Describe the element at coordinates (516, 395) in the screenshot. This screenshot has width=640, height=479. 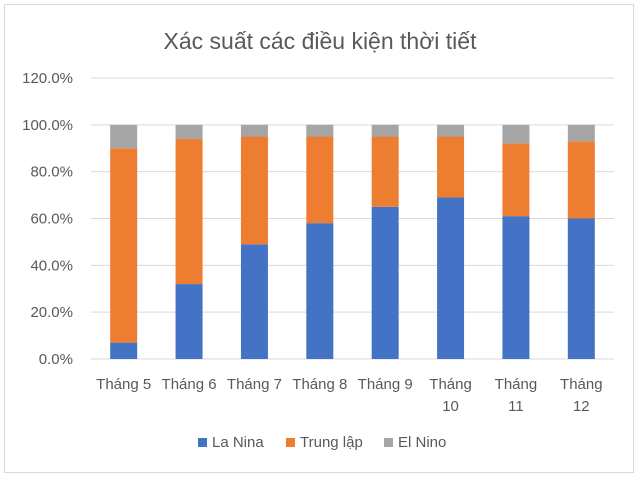
I see `x-tick-label: Tháng 11` at that location.